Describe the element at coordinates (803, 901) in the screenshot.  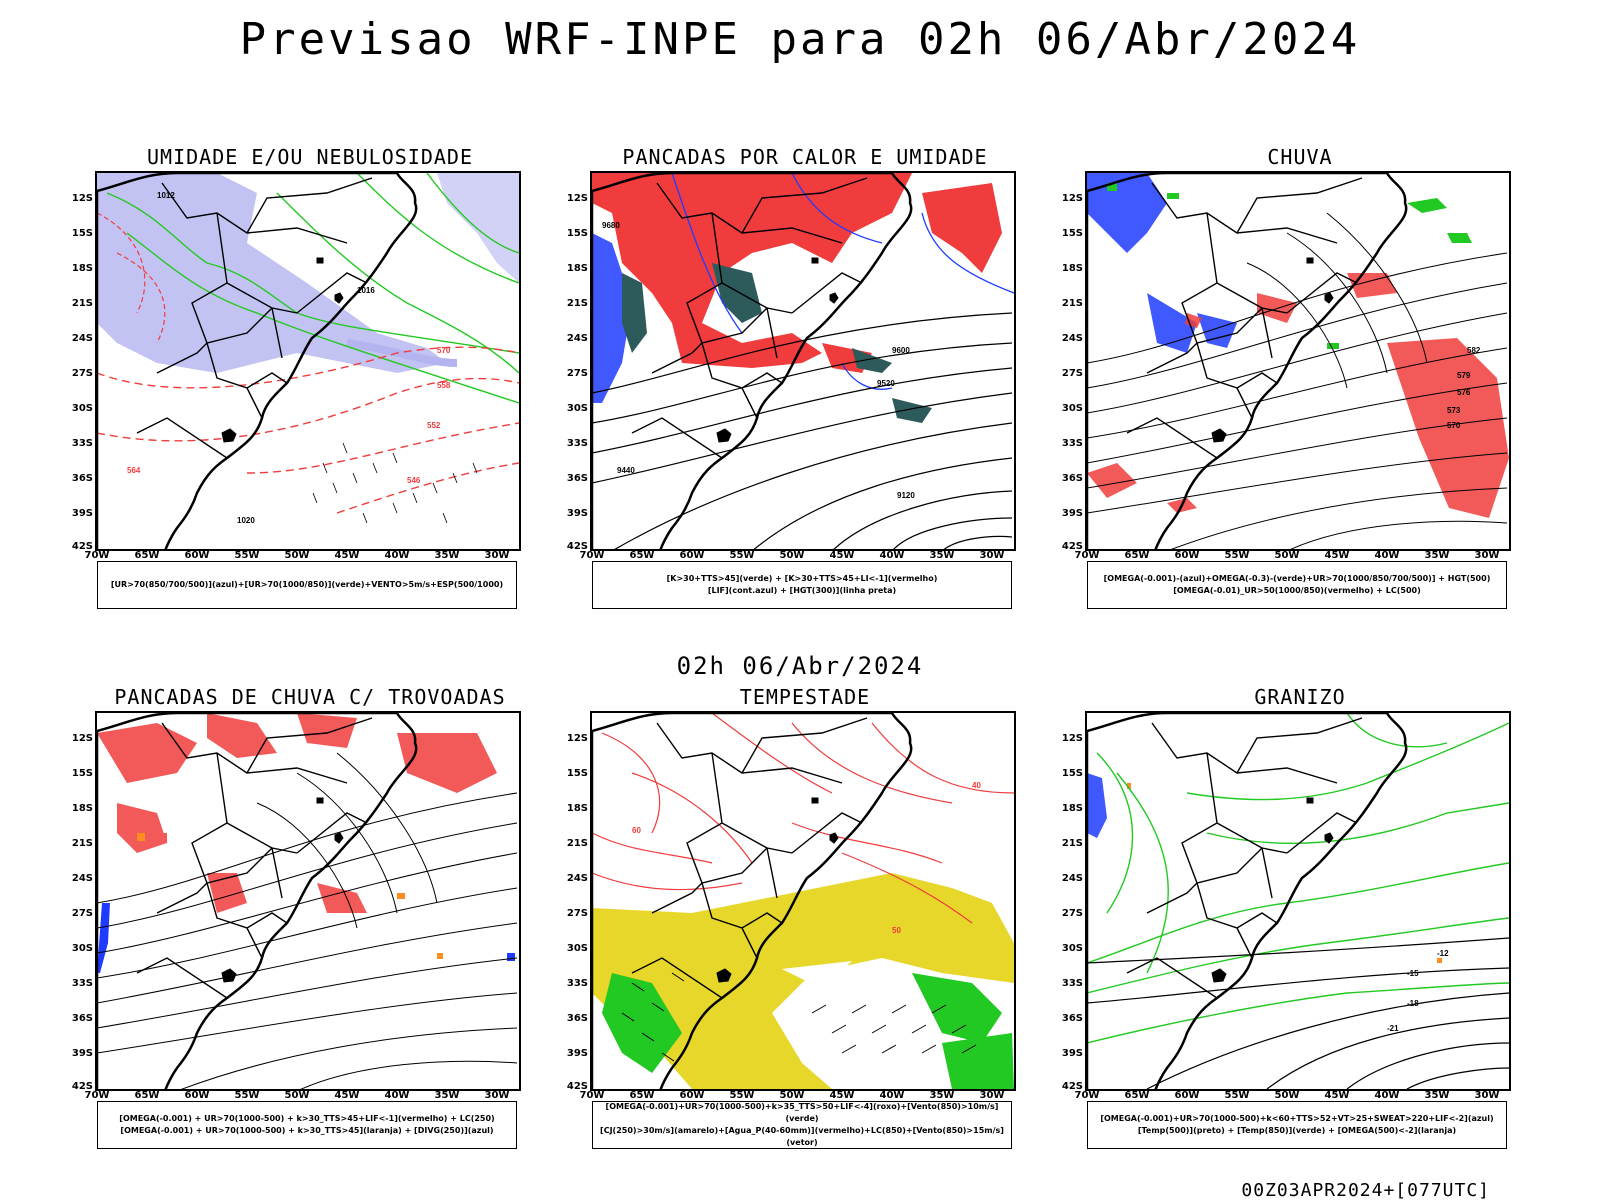
I see `map-tempestade: 40 50 60` at that location.